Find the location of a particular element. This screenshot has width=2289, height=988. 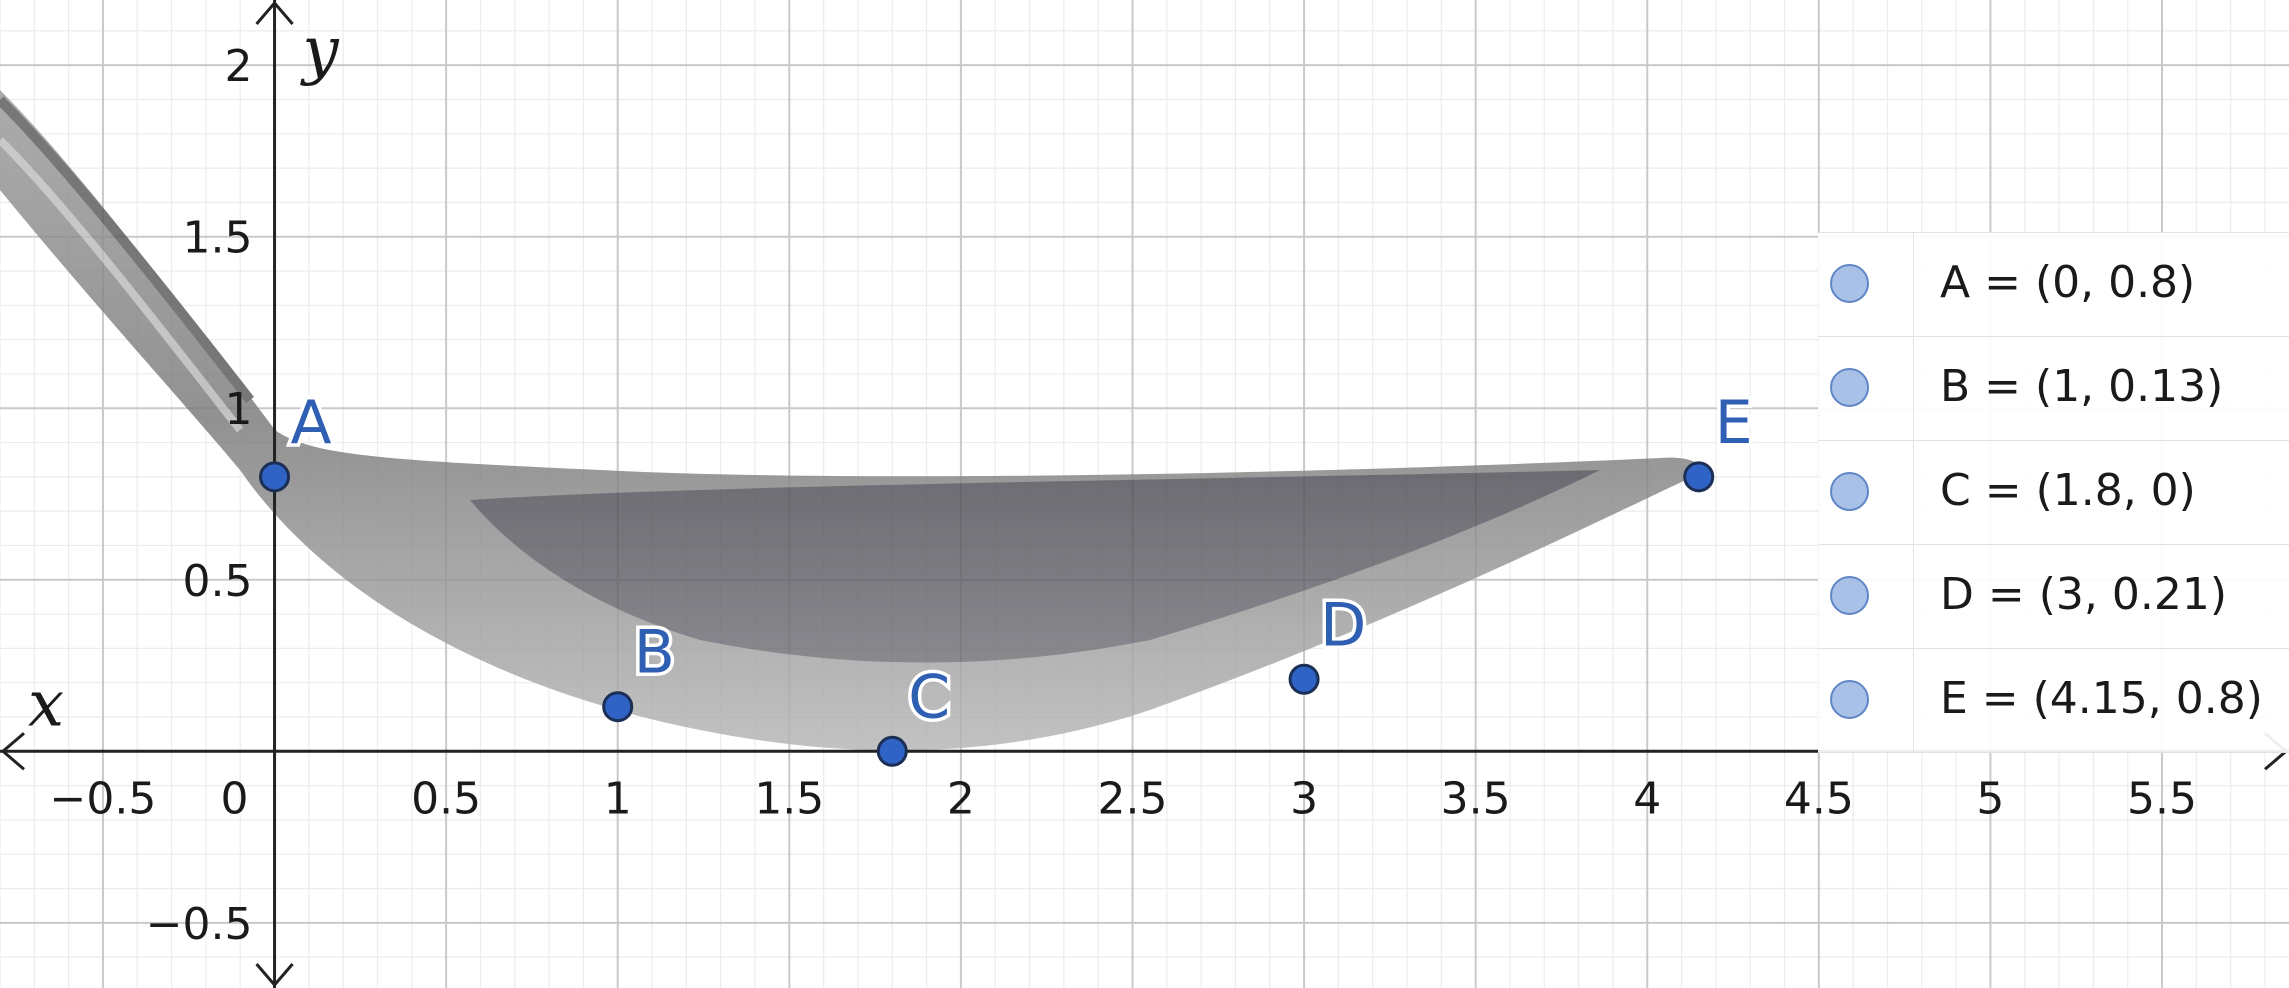

legend-item-d: D = (3, 0.21) is located at coordinates (2053, 597).